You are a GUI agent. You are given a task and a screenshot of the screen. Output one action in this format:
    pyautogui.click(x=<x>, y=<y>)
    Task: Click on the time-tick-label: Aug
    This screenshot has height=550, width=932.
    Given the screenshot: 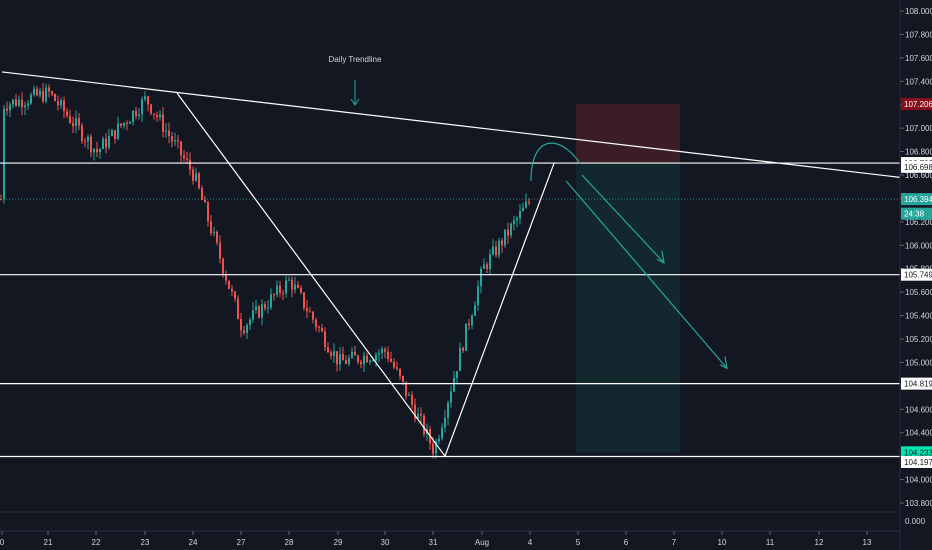 What is the action you would take?
    pyautogui.click(x=482, y=542)
    